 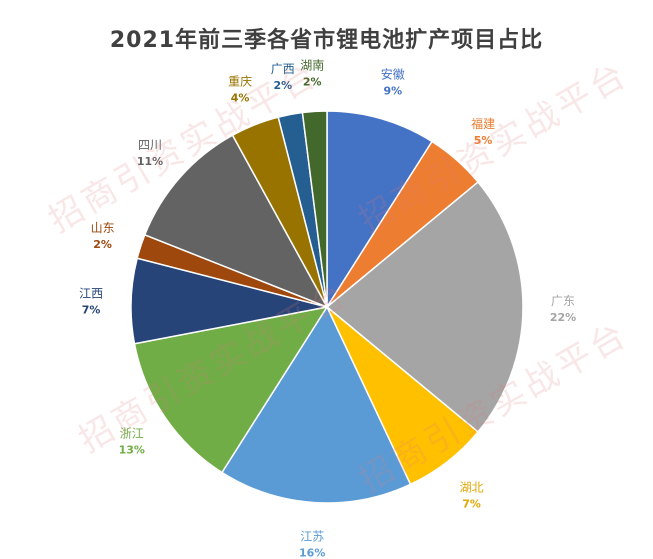 I want to click on slice-label-name: 山东, so click(x=103, y=228).